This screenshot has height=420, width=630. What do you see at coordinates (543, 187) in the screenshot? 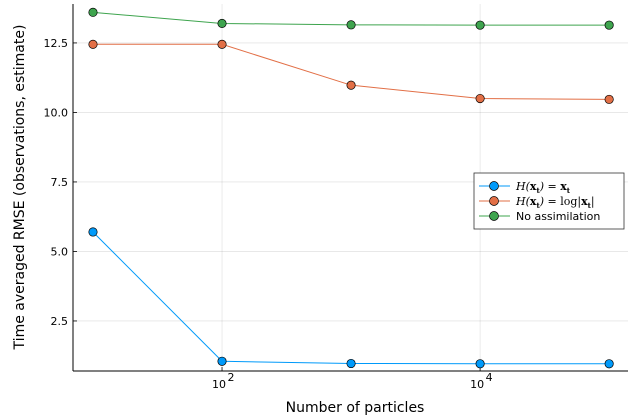
I see `legend-label-1: H(xt) = xt` at bounding box center [543, 187].